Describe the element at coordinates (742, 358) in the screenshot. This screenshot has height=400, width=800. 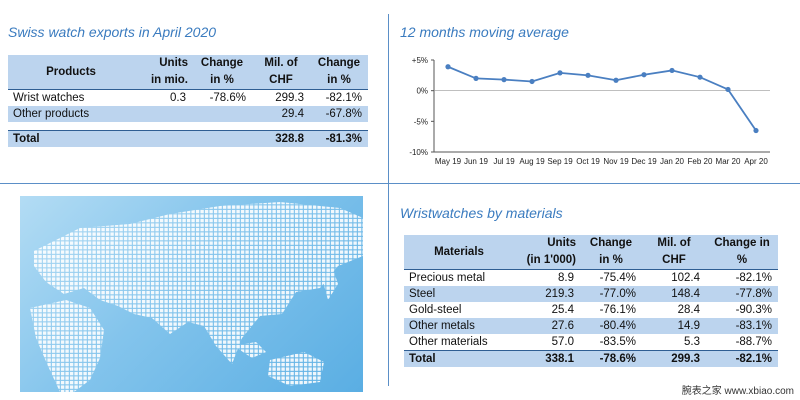
I see `total-chf-change: -82.1%` at that location.